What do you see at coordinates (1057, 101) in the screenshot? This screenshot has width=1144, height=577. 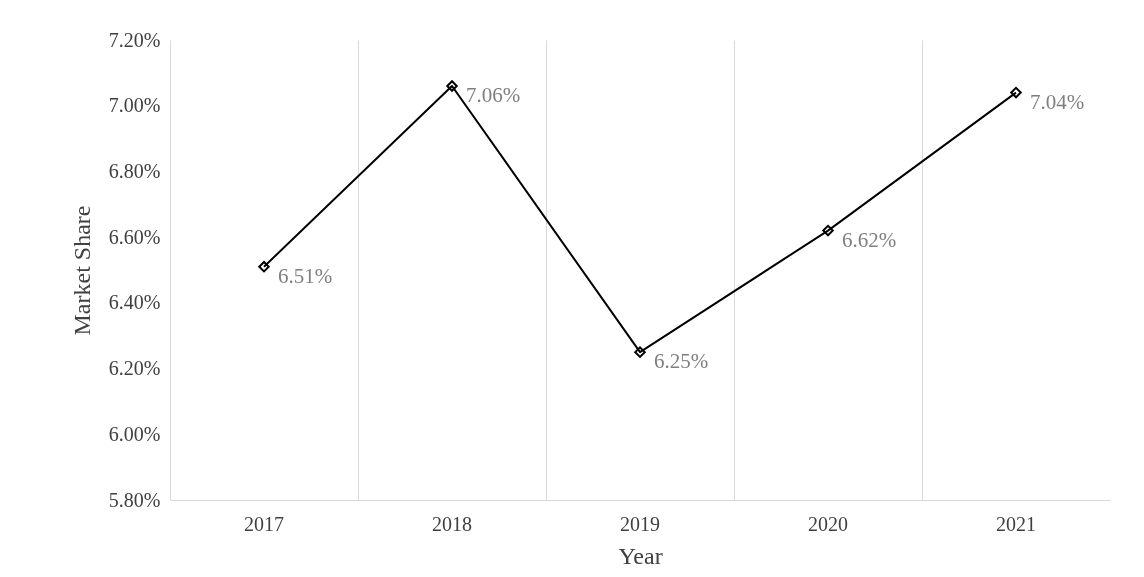 I see `data-label: 7.04%` at bounding box center [1057, 101].